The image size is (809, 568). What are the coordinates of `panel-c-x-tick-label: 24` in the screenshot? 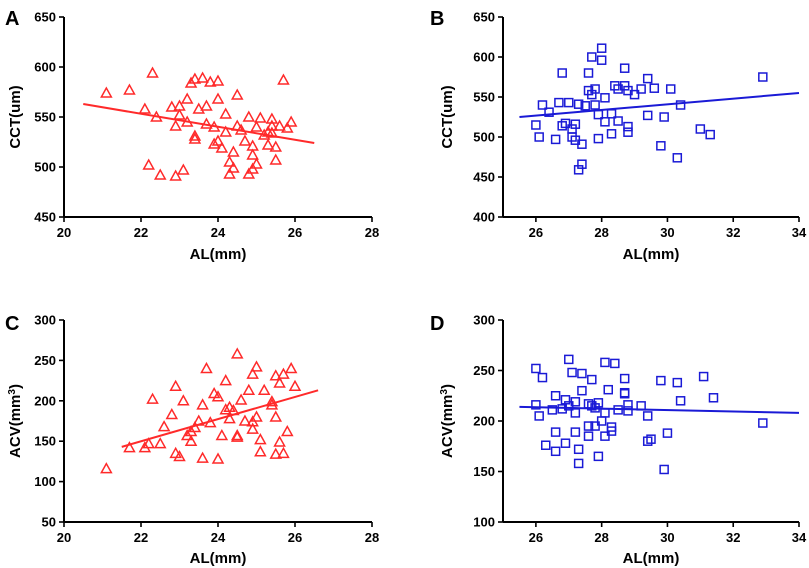 It's located at (218, 537).